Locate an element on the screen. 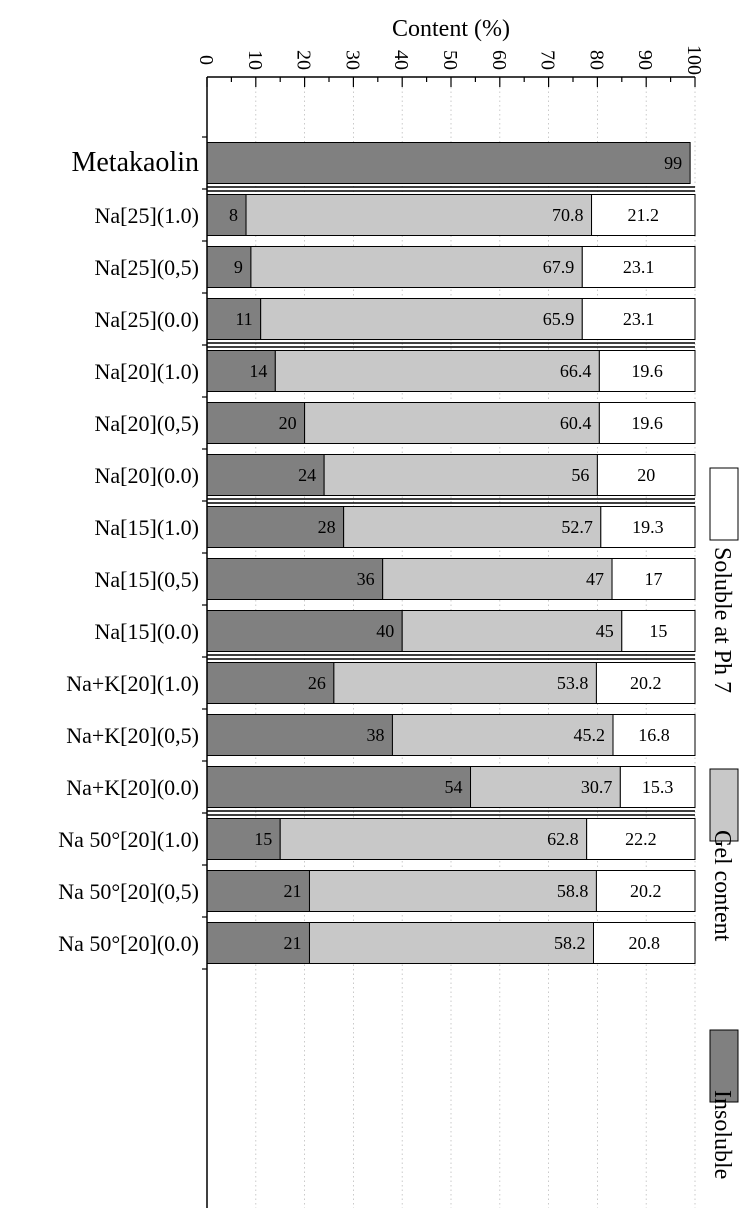 The image size is (744, 1208). x-tick-label-0: 0 is located at coordinates (206, 60).